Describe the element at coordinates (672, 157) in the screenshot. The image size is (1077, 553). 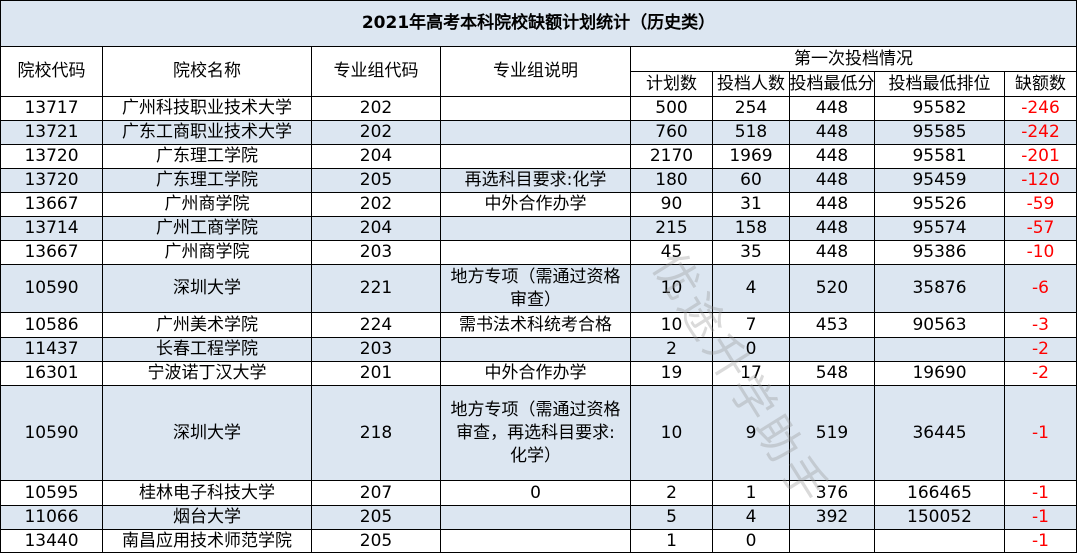
I see `table-cell: 2170` at that location.